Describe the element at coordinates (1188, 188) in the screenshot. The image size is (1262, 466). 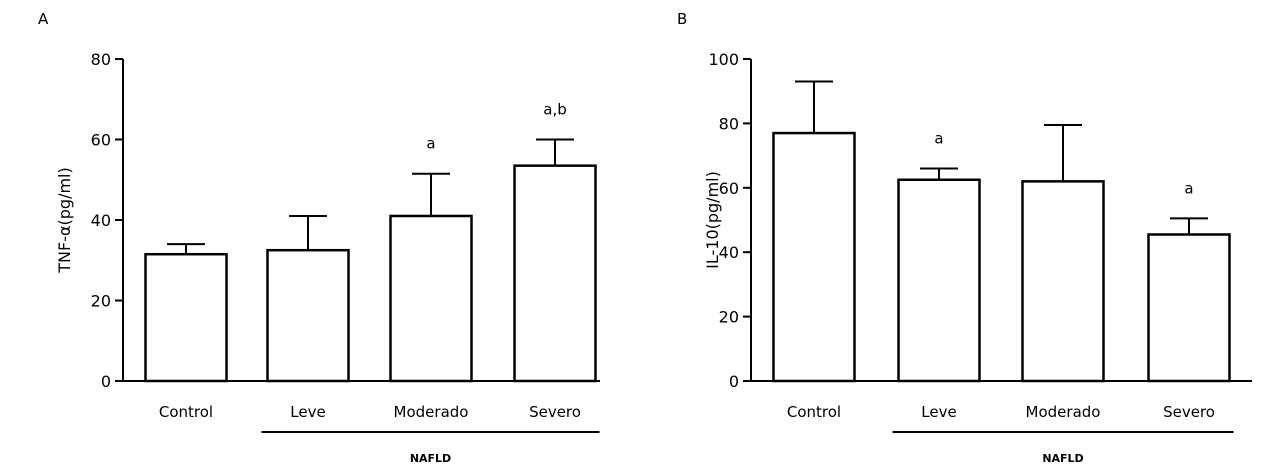
I see `annotation-b-severo: a` at that location.